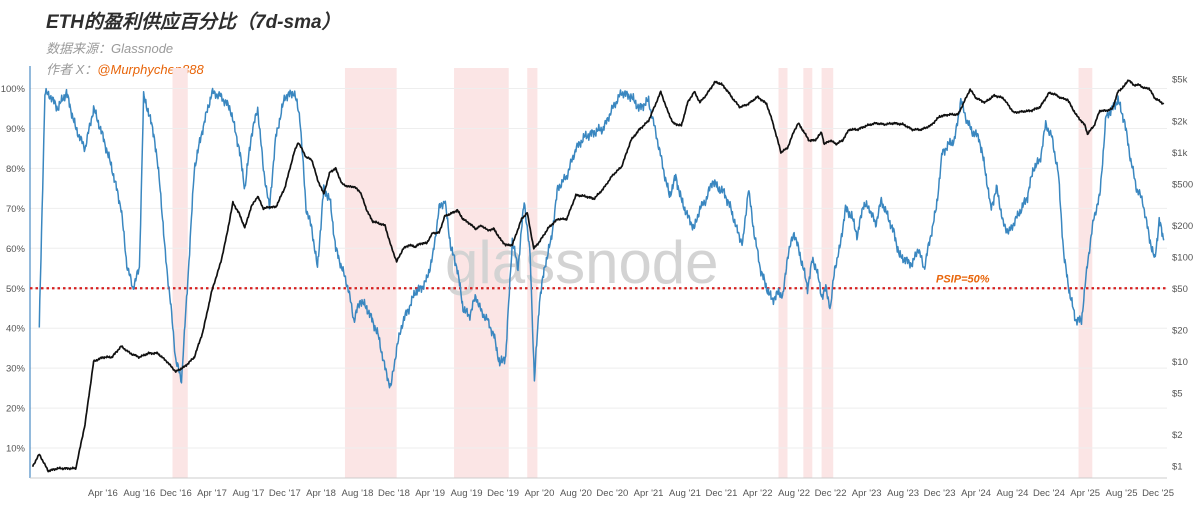 Image resolution: width=1199 pixels, height=520 pixels. What do you see at coordinates (16, 169) in the screenshot?
I see `y-left-tick-label: 80%` at bounding box center [16, 169].